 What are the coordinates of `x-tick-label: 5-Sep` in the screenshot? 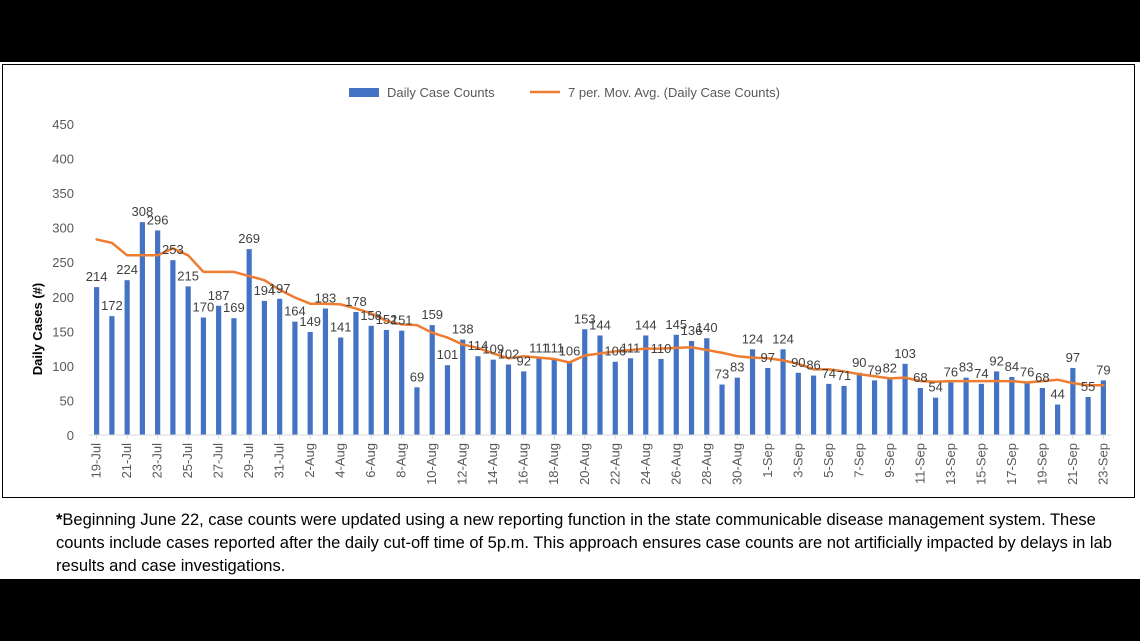 It's located at (828, 460).